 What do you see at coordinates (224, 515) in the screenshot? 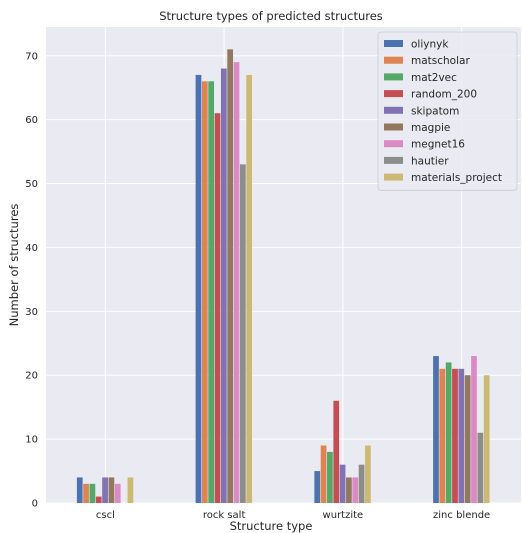
I see `x-tick-label: rock salt` at bounding box center [224, 515].